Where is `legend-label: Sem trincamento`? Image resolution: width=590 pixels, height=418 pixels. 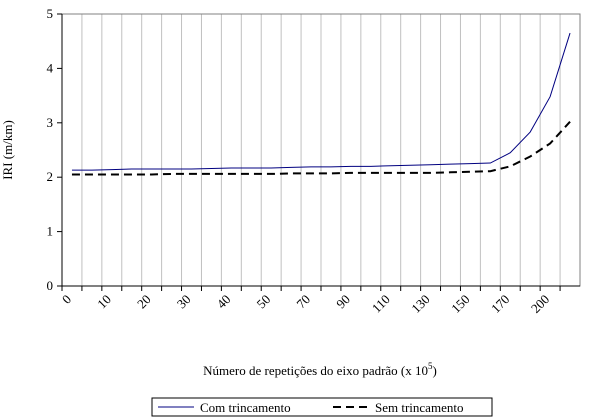 legend-label: Sem trincamento is located at coordinates (419, 407).